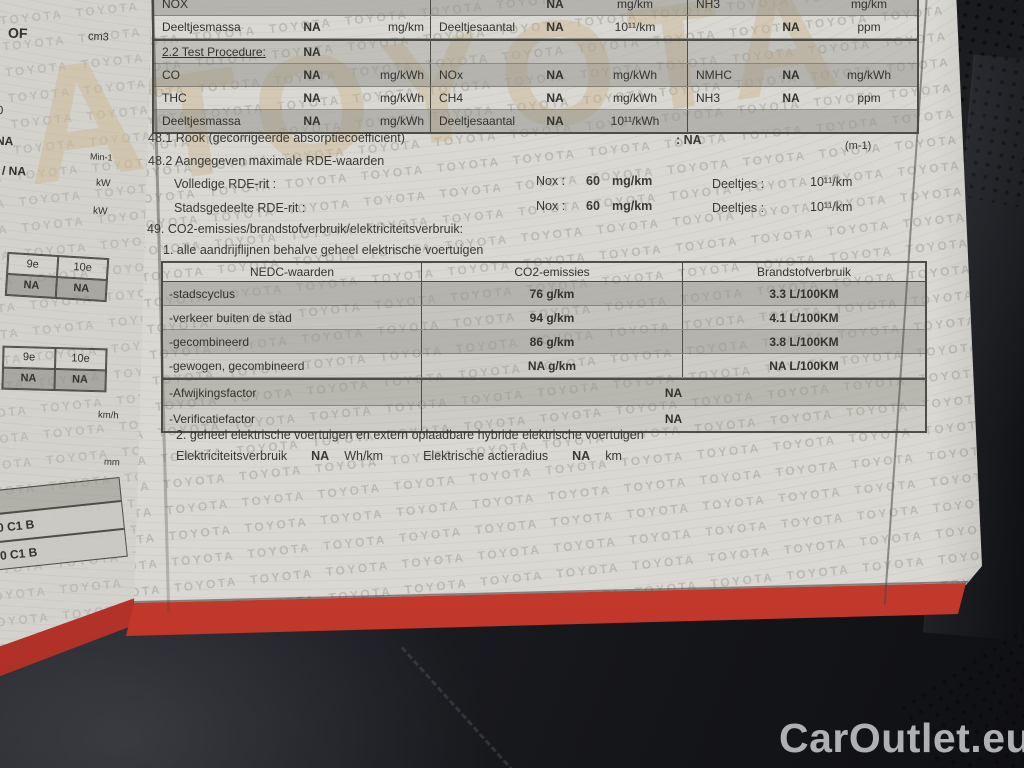 This screenshot has width=1024, height=768. Describe the element at coordinates (804, 365) in the screenshot. I see `nedc-fuel-value: NA L/100KM` at that location.